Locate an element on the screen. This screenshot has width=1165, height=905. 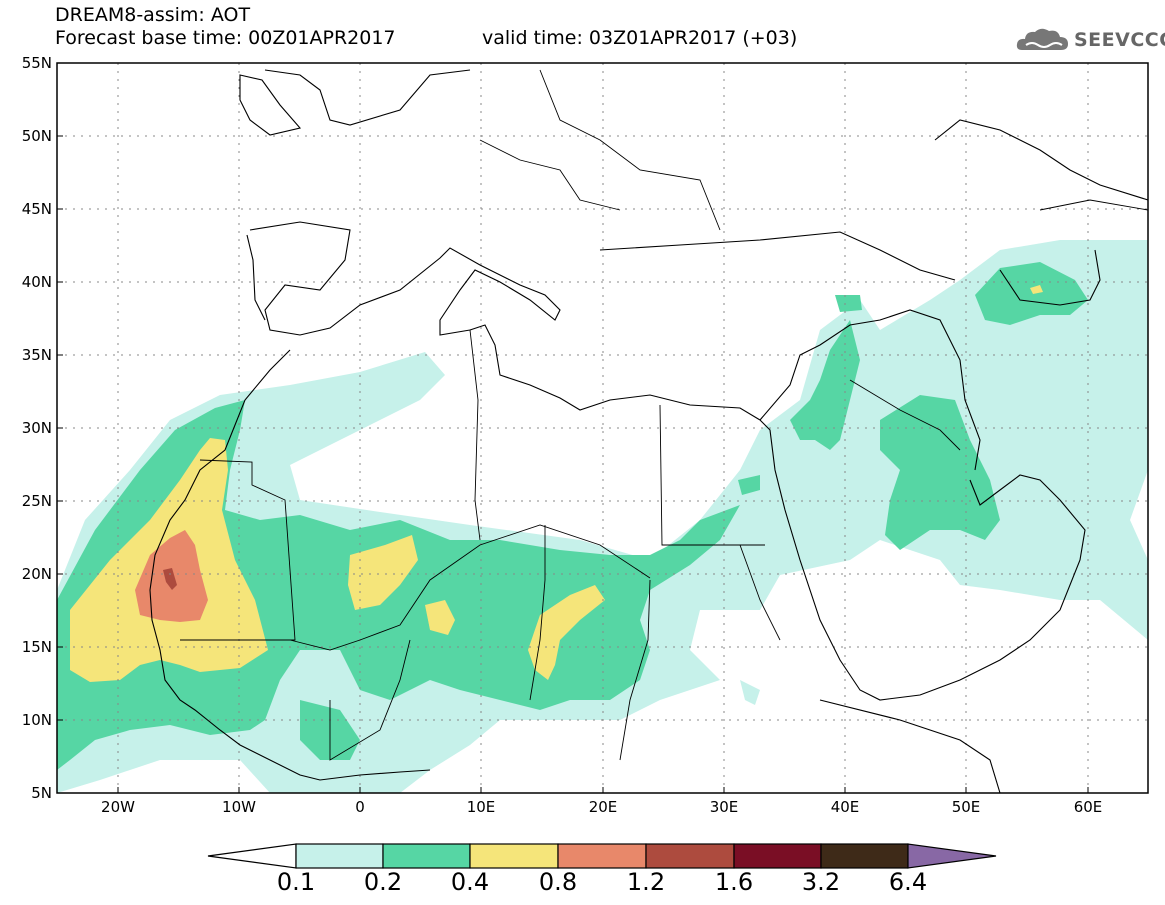
colorbar is located at coordinates (602, 856).